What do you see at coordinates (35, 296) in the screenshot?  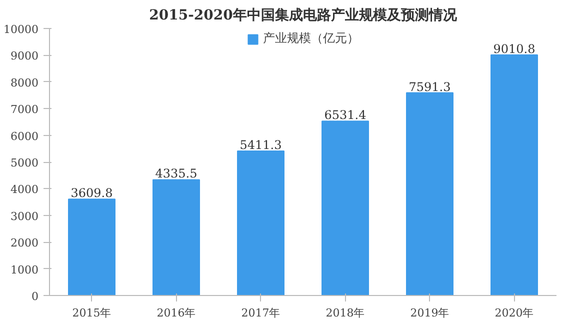 I see `y-tick-label: 0` at bounding box center [35, 296].